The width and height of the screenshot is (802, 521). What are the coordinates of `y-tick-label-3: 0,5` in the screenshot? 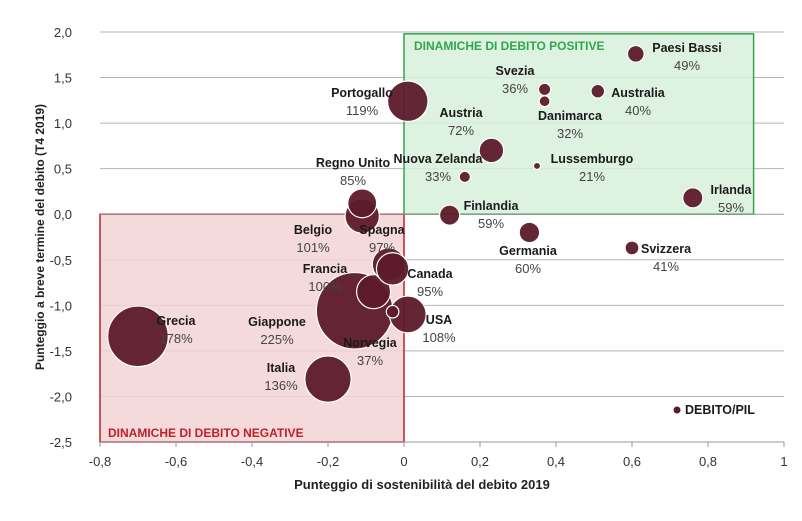 It's located at (63, 169).